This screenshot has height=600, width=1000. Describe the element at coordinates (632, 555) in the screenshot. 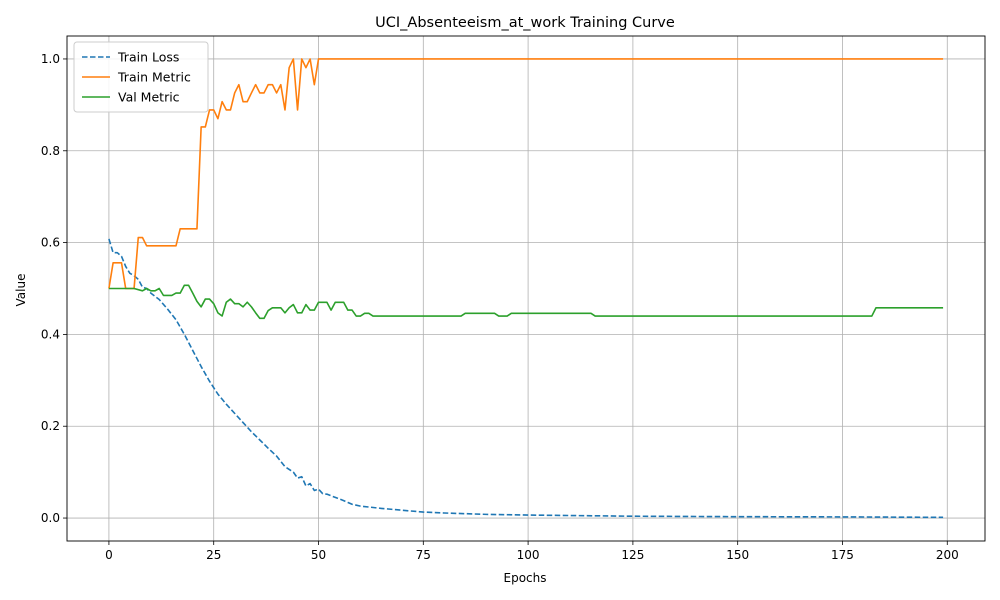

I see `x-tick-label: 125` at that location.